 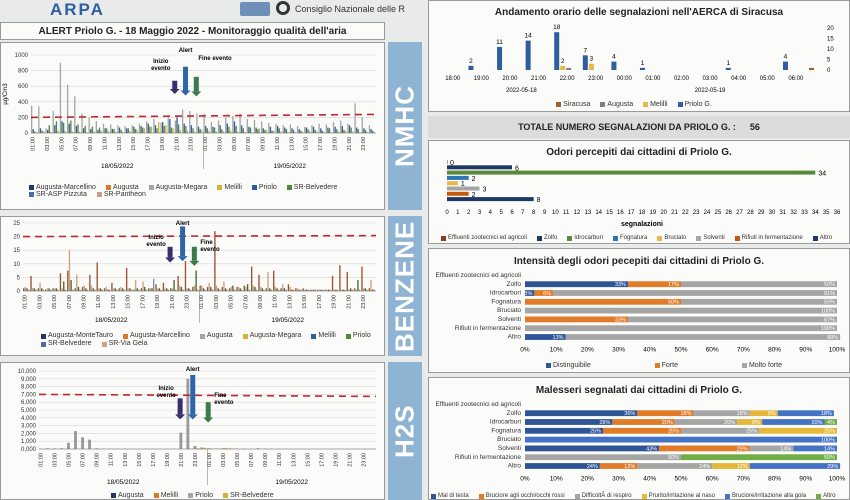 What do you see at coordinates (215, 59) in the screenshot?
I see `annotation-end: Fine evento` at bounding box center [215, 59].